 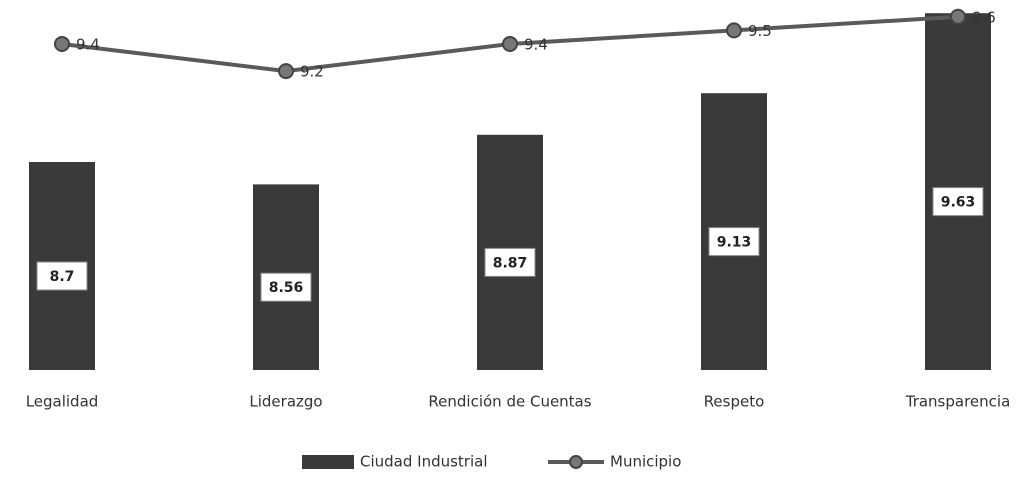 I want to click on legend-label: Ciudad Industrial, so click(x=424, y=462).